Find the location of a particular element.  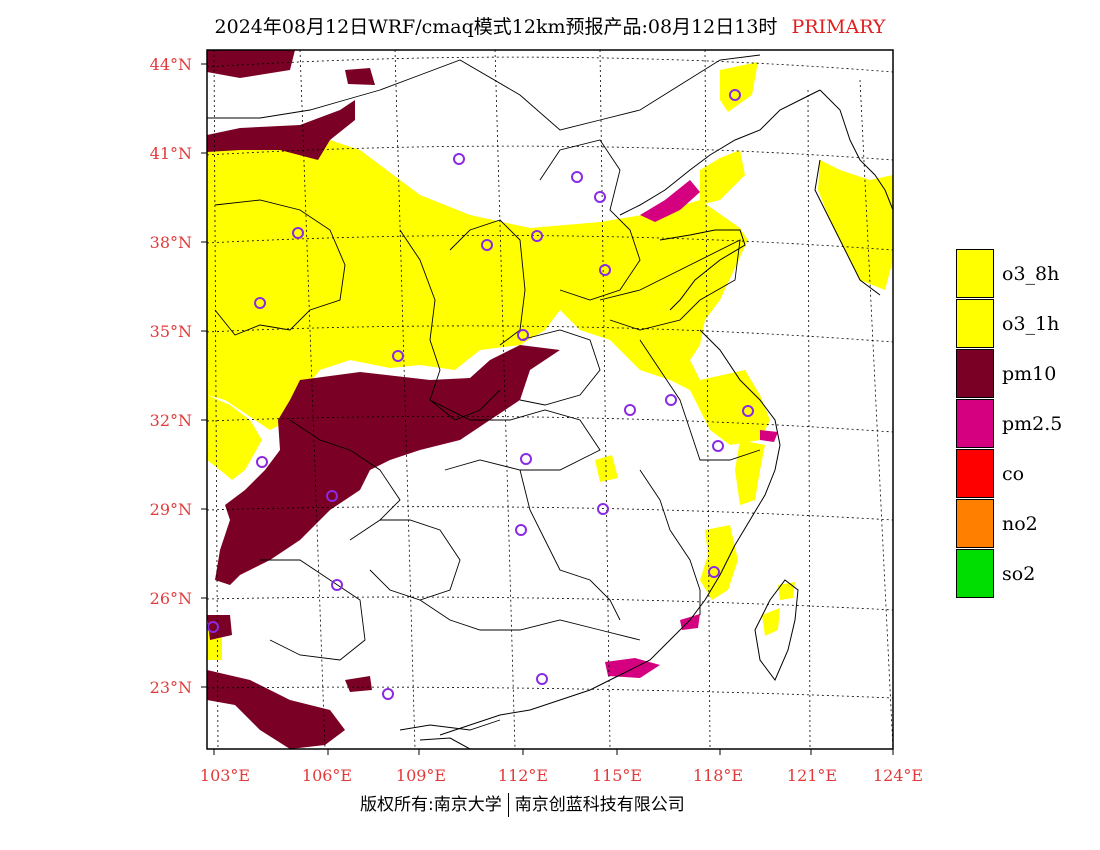

meridian-106e is located at coordinates (312, 399).